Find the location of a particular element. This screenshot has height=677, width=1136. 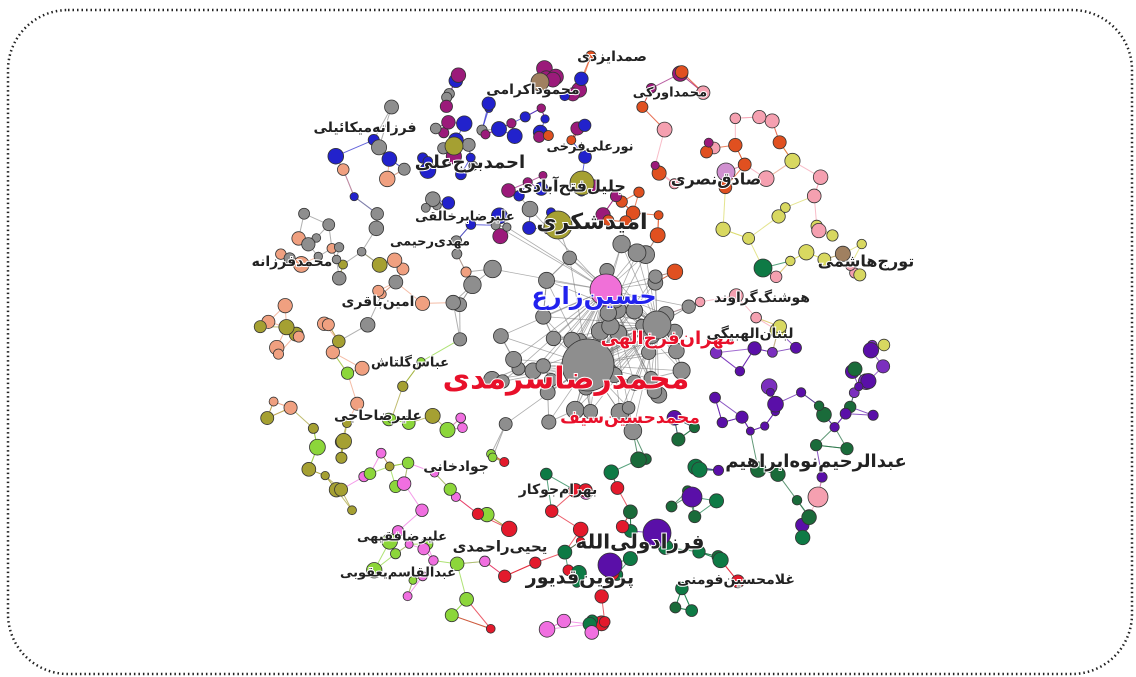

node-label: محمداورکی is located at coordinates (670, 93).